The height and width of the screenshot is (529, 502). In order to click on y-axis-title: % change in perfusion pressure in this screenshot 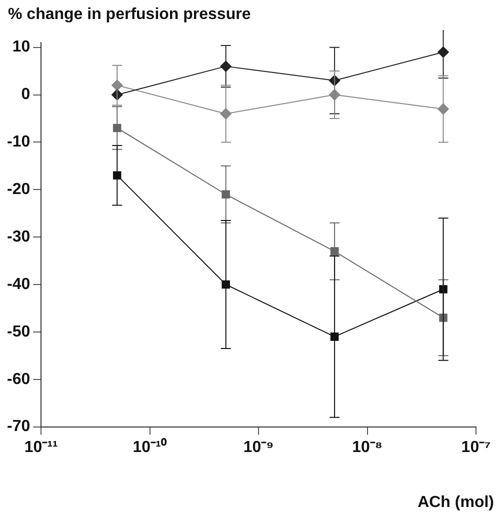, I will do `click(129, 15)`.